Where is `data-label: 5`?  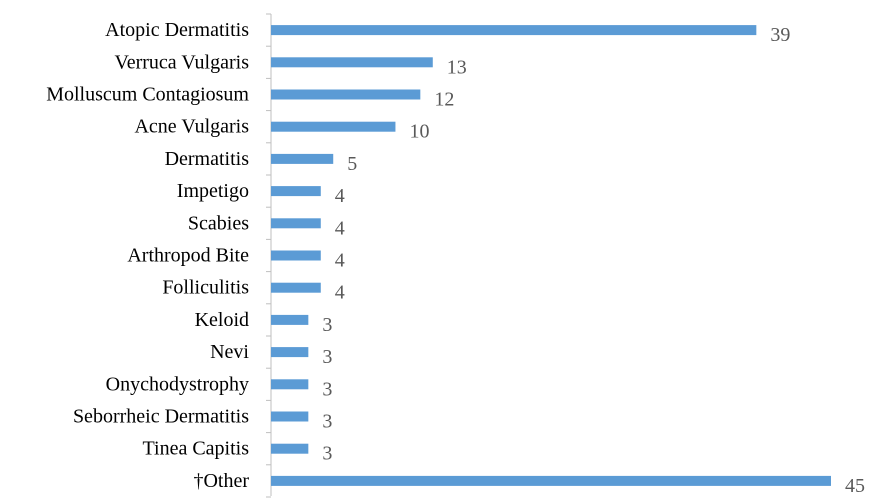
data-label: 5 is located at coordinates (352, 164).